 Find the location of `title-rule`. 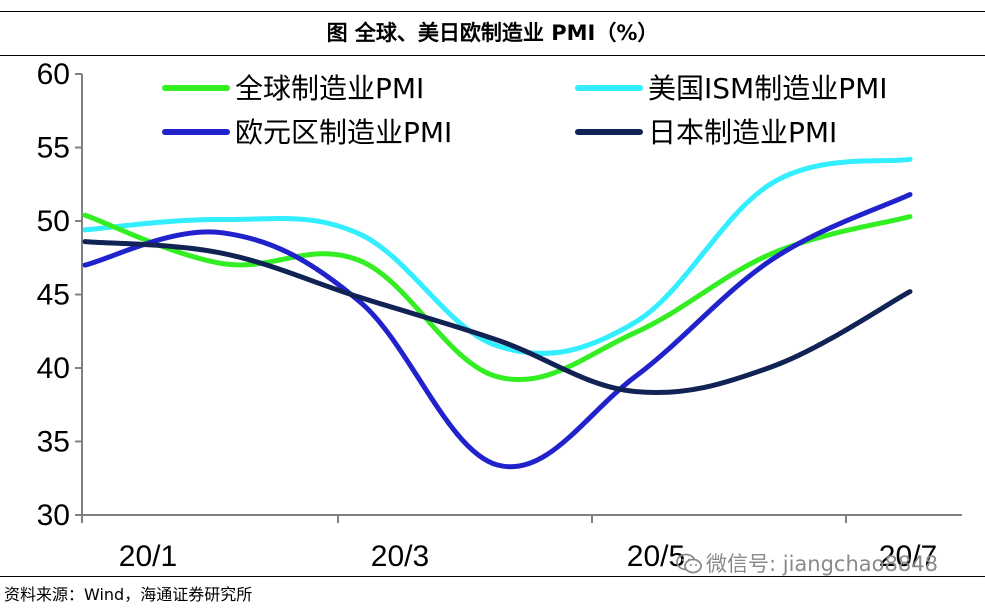

title-rule is located at coordinates (492, 55).